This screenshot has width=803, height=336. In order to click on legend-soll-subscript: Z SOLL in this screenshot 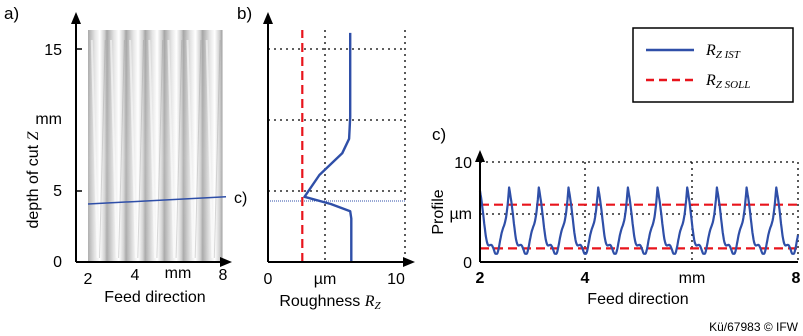, I will do `click(733, 85)`.